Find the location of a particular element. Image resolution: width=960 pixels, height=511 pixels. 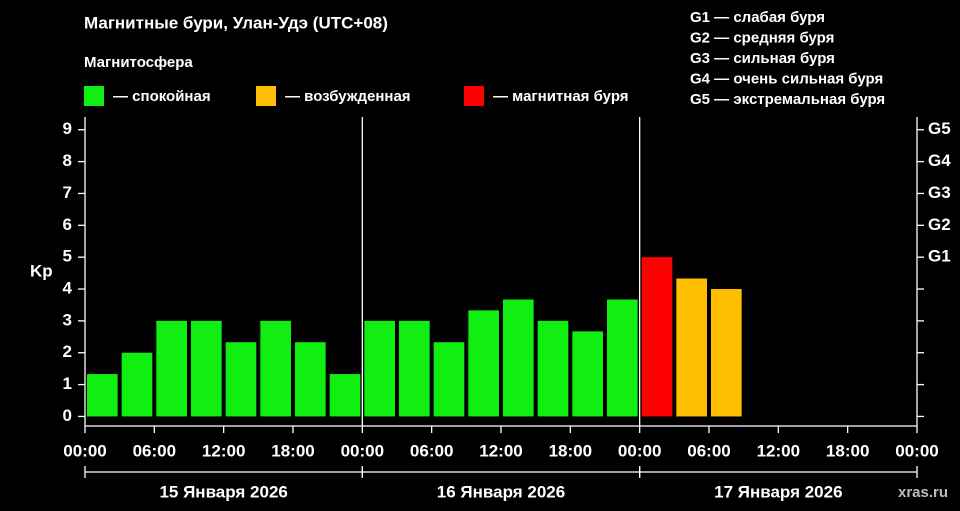

y-axis-label: Kp is located at coordinates (41, 270).